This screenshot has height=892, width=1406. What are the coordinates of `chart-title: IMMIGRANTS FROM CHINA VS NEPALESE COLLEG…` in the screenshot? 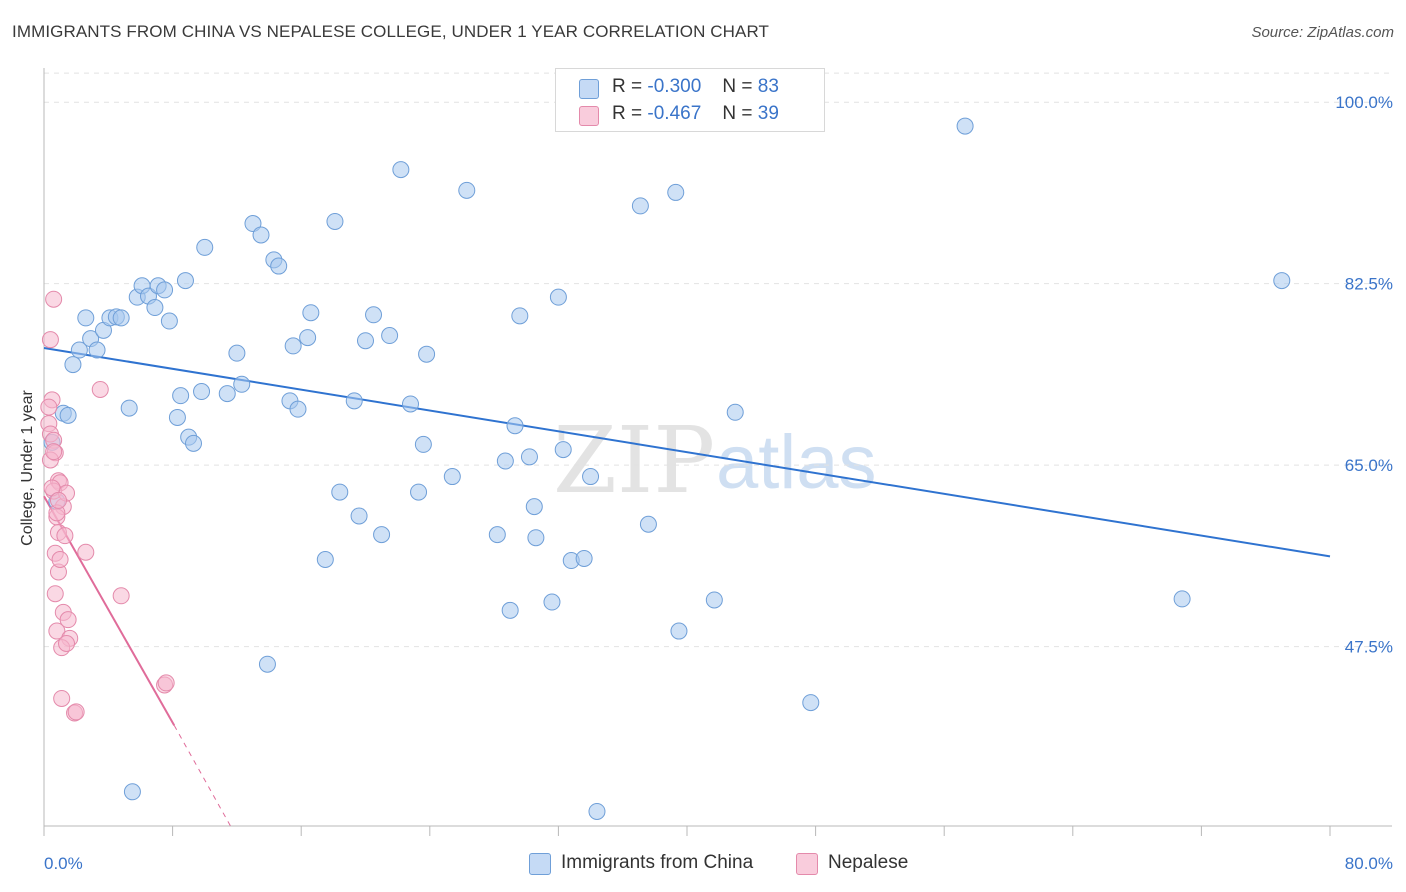 It's located at (391, 31).